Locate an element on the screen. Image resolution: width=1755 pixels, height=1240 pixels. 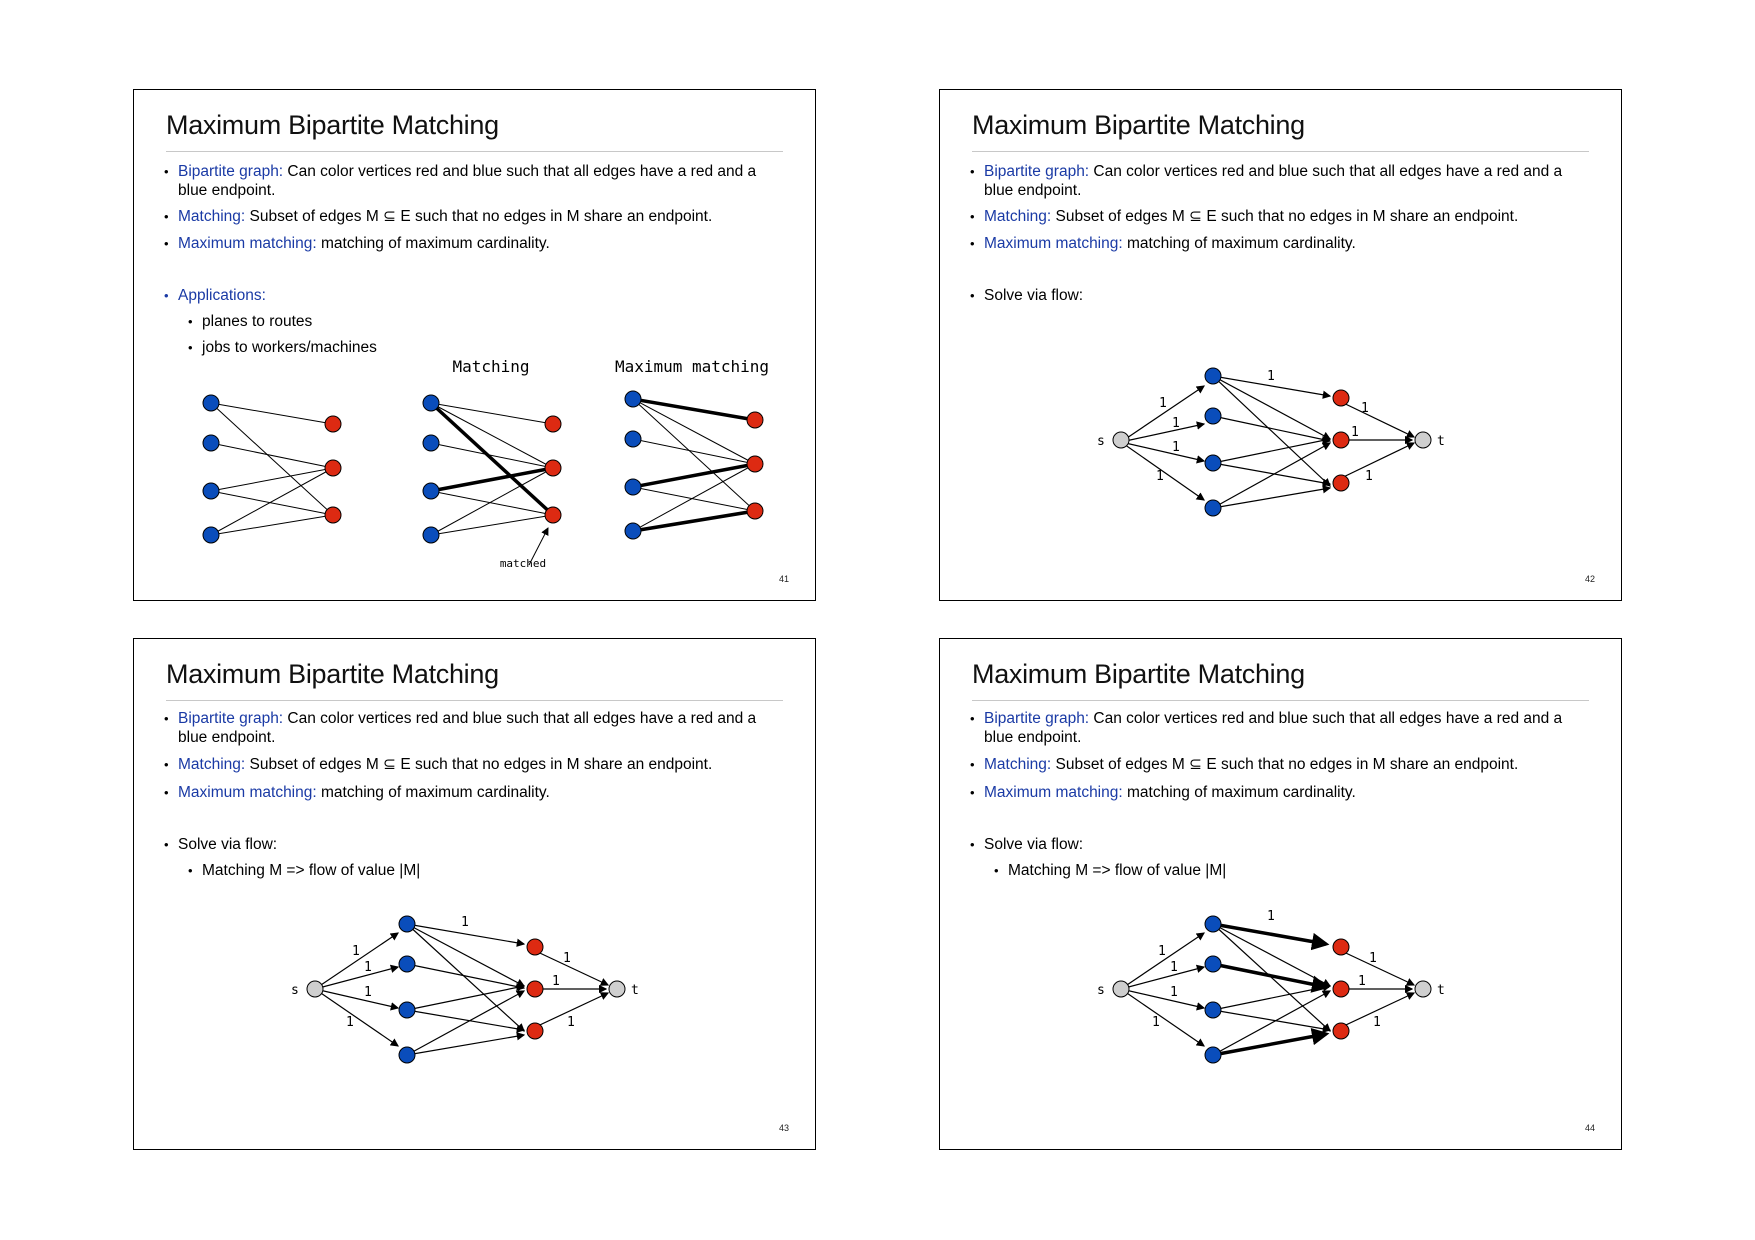
sub-bullet-matching-flow: • Matching M => flow of value |M| is located at coordinates (304, 870).